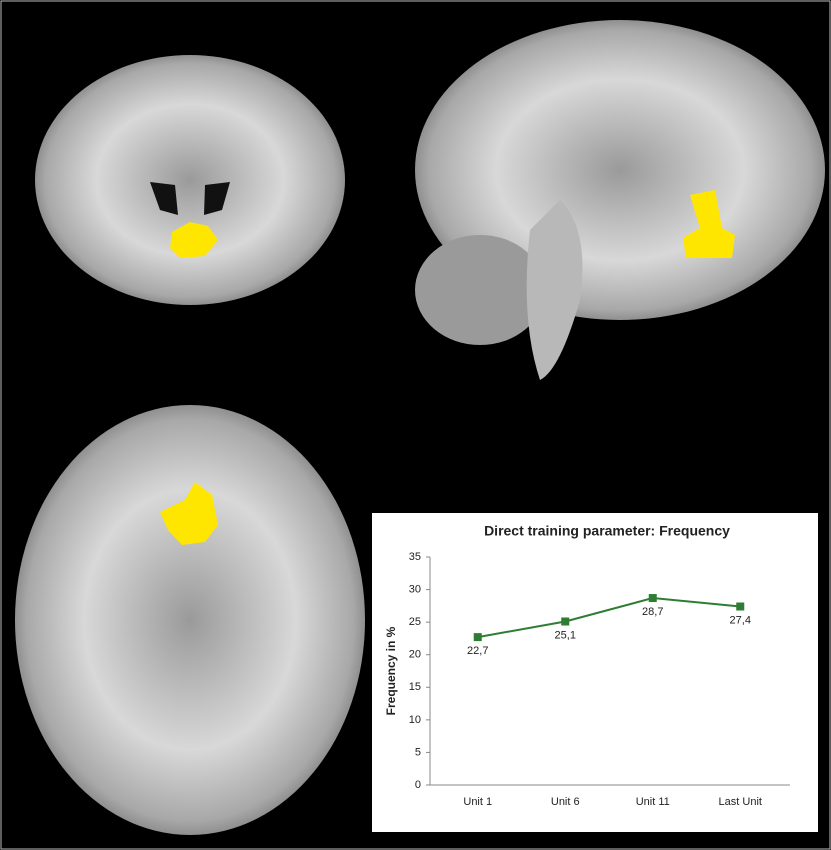 The height and width of the screenshot is (850, 831). I want to click on y-tick-label: 25, so click(415, 622).